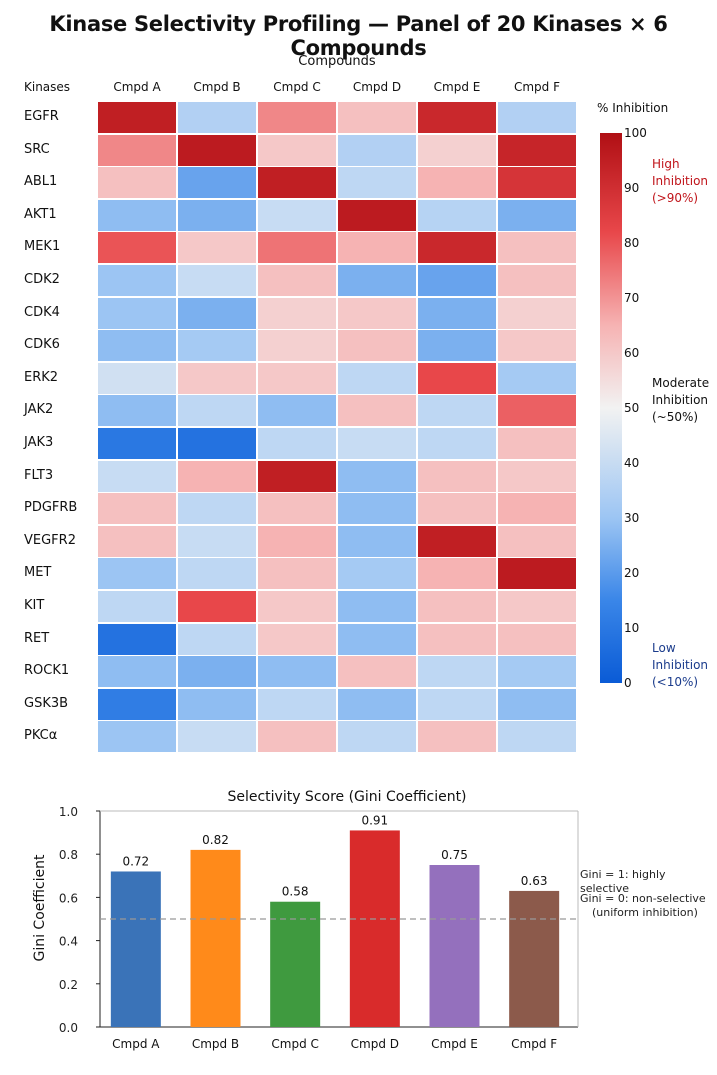 The image size is (717, 1075). Describe the element at coordinates (664, 648) in the screenshot. I see `note-low-line: Low` at that location.